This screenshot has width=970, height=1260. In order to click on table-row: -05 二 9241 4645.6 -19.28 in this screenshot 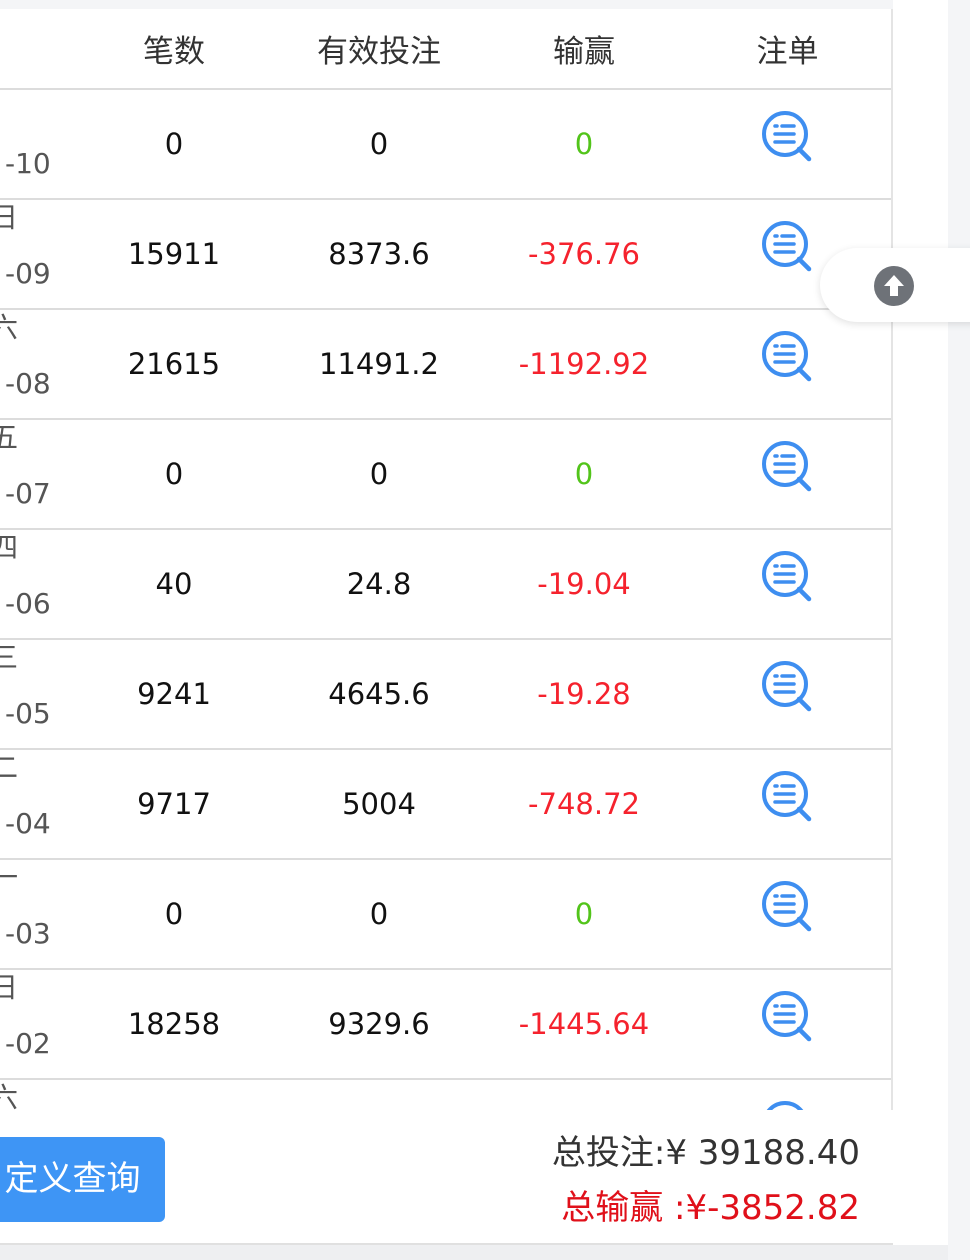, I will do `click(445, 711)`.